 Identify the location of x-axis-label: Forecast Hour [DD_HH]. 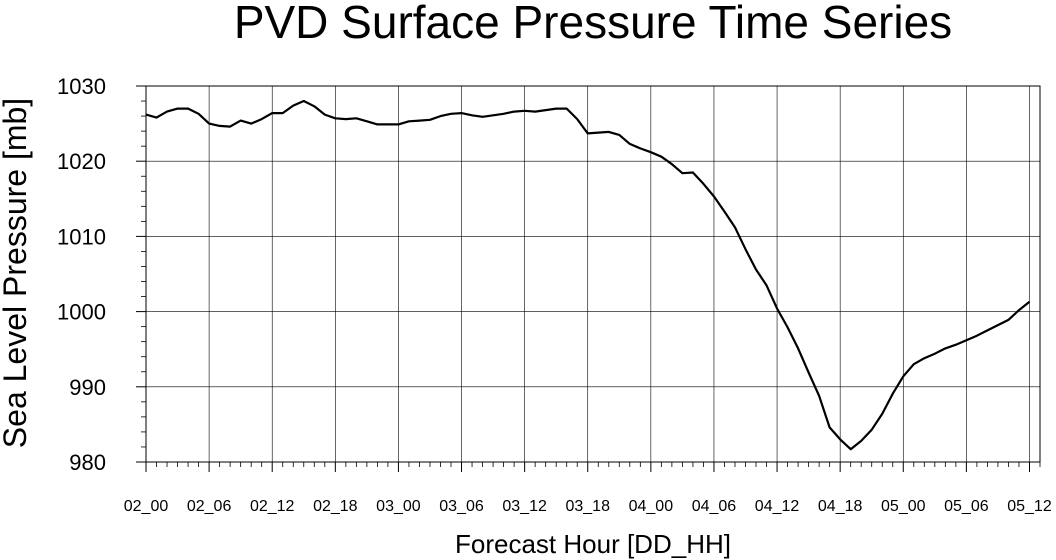
(593, 544).